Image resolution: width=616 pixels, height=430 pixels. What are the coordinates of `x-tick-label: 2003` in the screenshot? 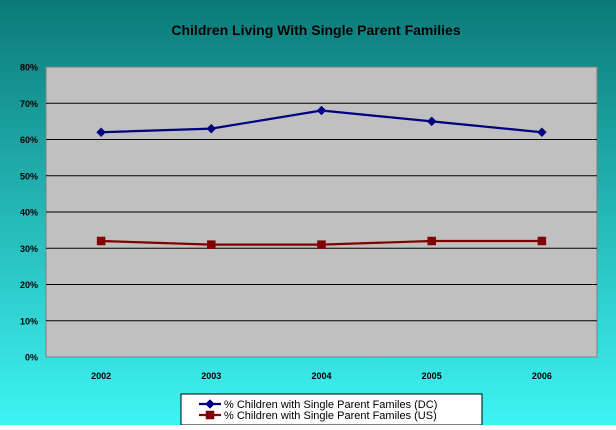 It's located at (211, 376).